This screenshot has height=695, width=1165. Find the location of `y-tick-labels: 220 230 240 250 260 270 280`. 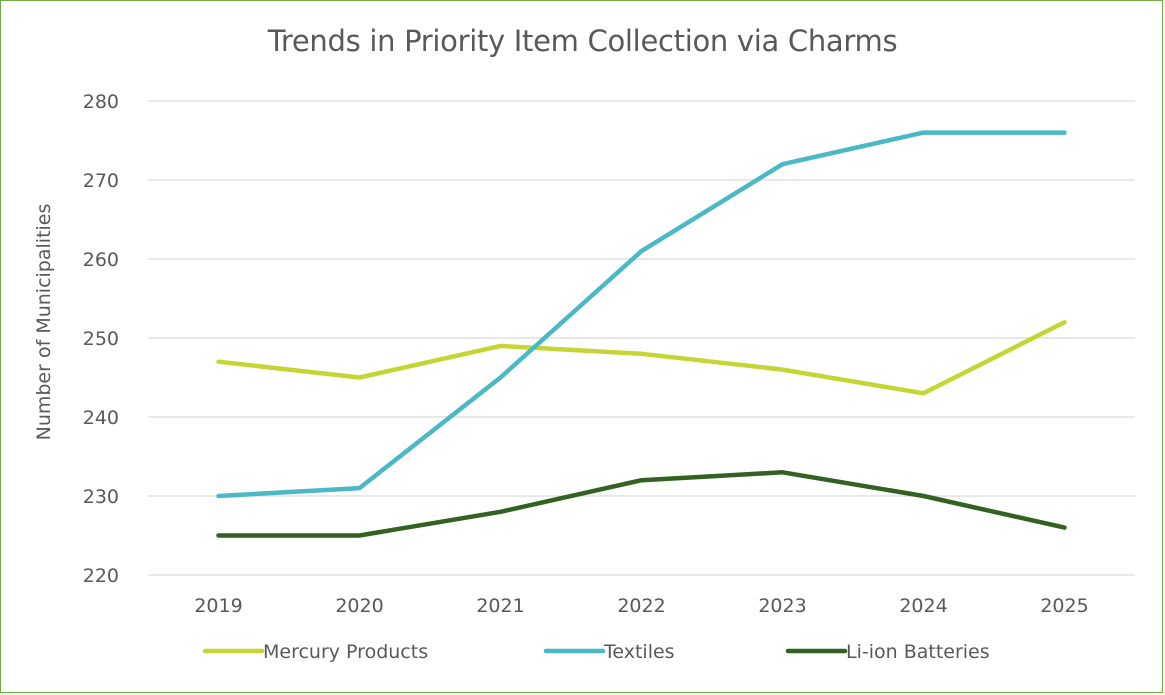

y-tick-labels: 220 230 240 250 260 270 280 is located at coordinates (101, 339).